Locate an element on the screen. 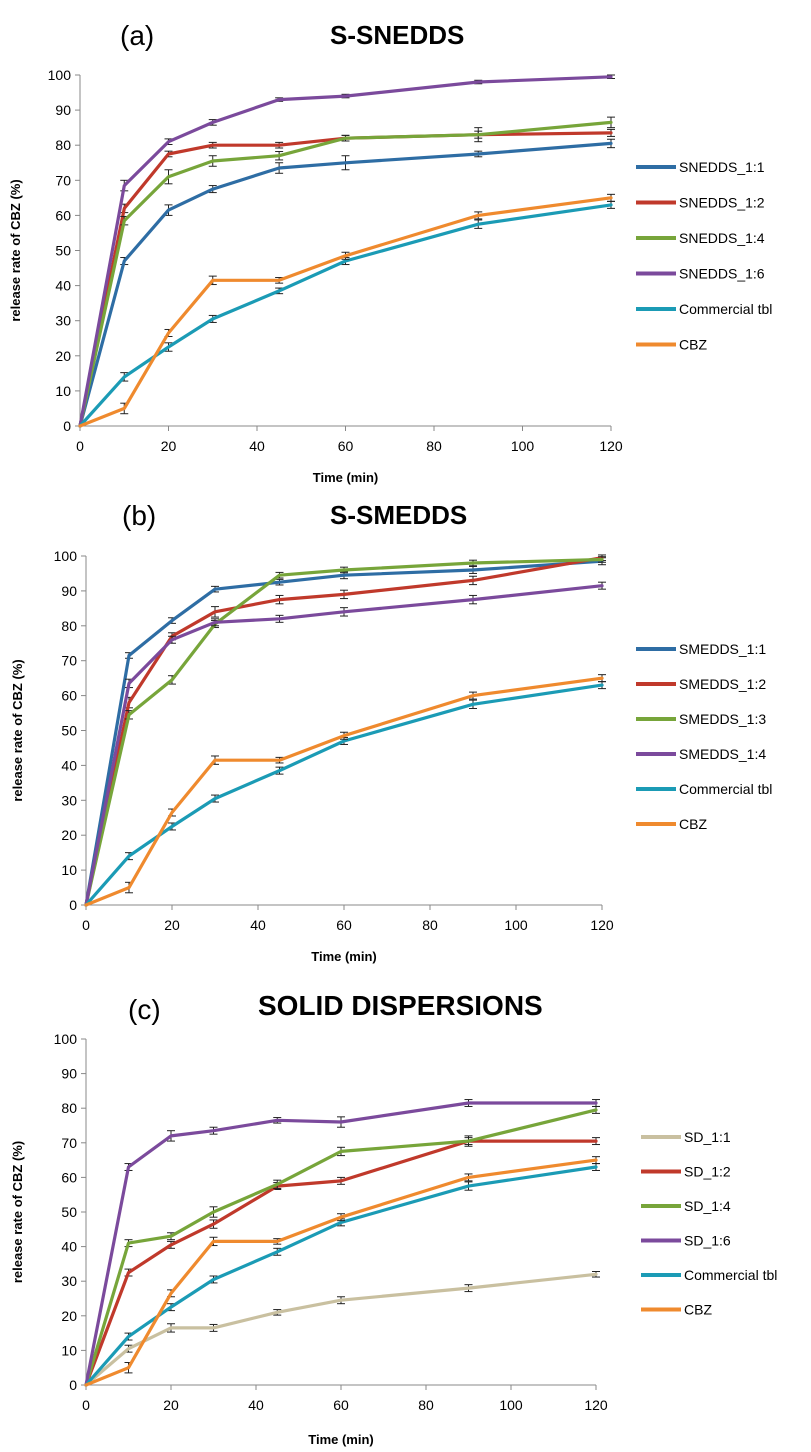  series-SD_1:1 is located at coordinates (342, 1329).